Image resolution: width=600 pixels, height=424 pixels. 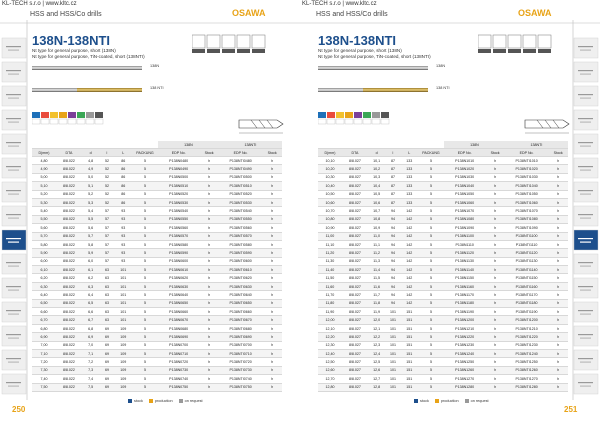 I want to click on column-name: d, so click(x=90, y=152).